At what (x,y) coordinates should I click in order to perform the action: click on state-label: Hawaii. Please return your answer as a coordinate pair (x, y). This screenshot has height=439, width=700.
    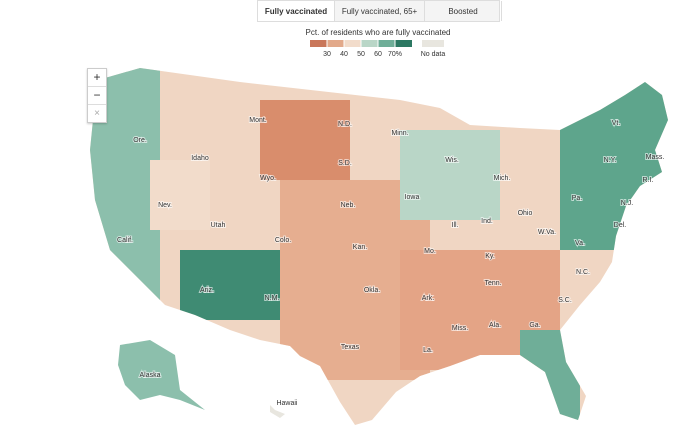
    Looking at the image, I should click on (286, 403).